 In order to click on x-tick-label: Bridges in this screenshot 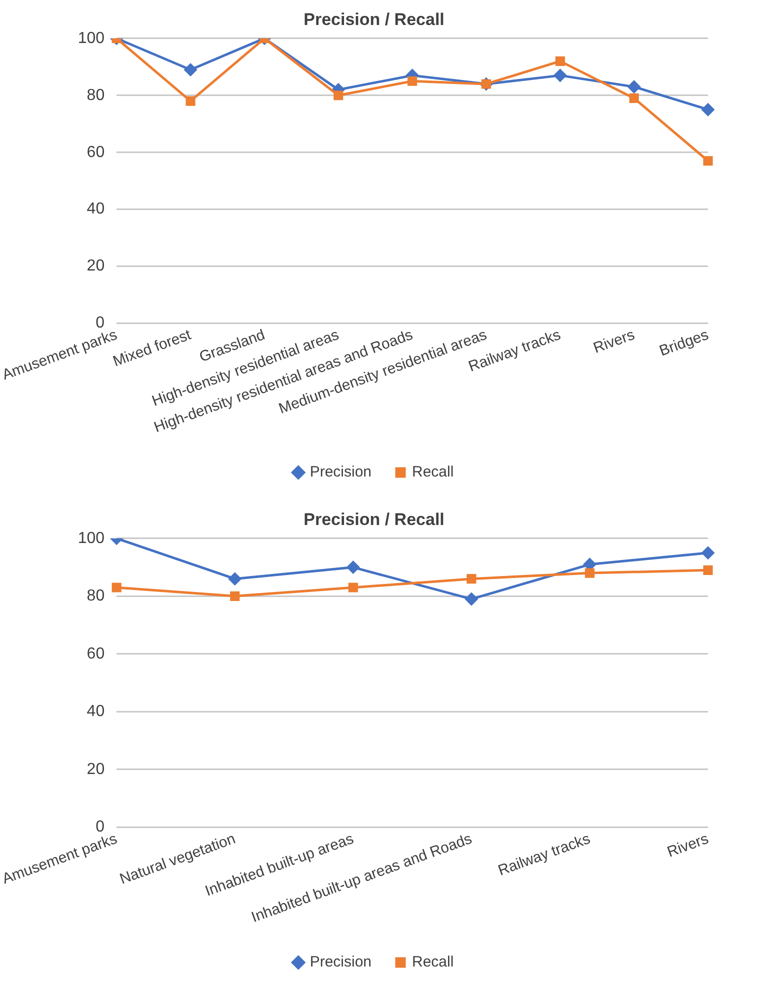, I will do `click(684, 343)`.